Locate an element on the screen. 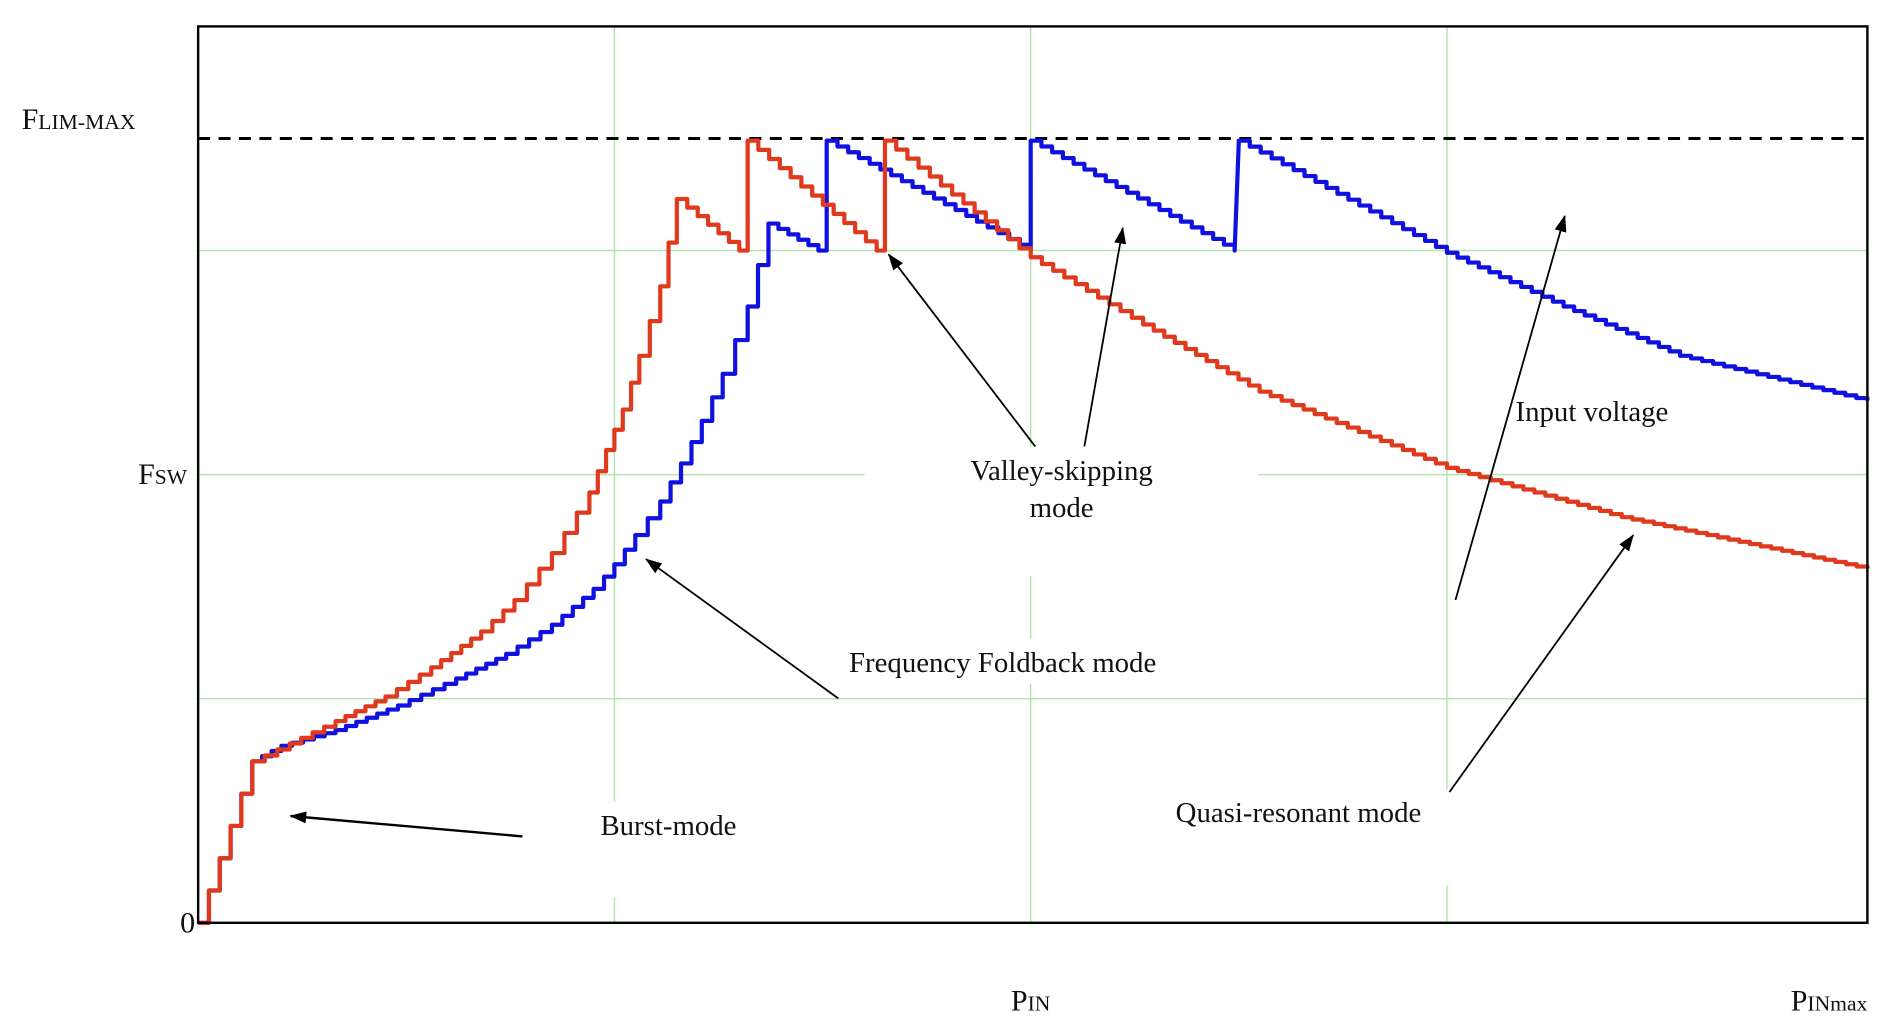 This screenshot has width=1883, height=1032. x-tick-label: PIN is located at coordinates (1031, 1000).